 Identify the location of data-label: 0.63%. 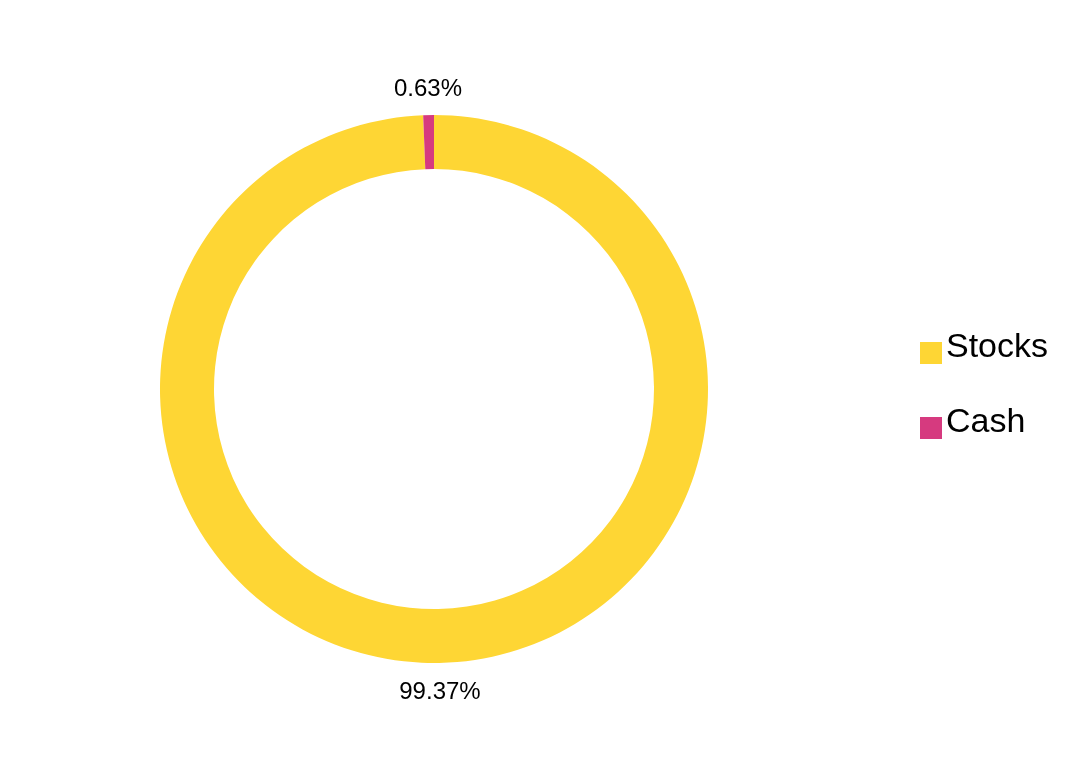
(428, 87).